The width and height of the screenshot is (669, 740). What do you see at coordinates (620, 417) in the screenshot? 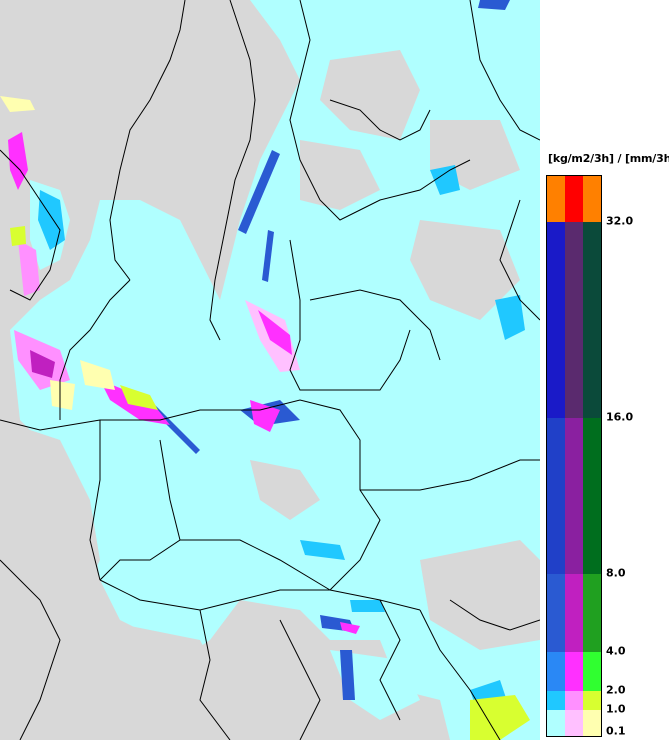
I see `legend-tick-label: 16.0` at bounding box center [620, 417].